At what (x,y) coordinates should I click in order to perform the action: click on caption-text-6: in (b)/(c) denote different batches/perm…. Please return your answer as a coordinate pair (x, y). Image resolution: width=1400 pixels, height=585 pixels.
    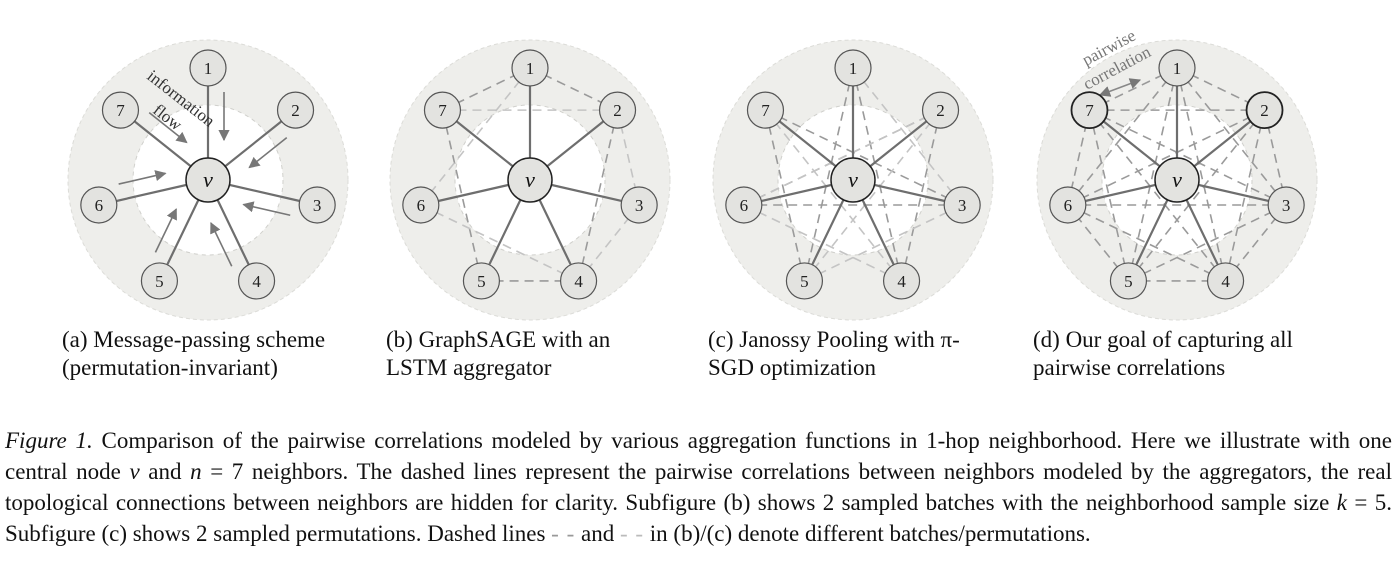
    Looking at the image, I should click on (867, 533).